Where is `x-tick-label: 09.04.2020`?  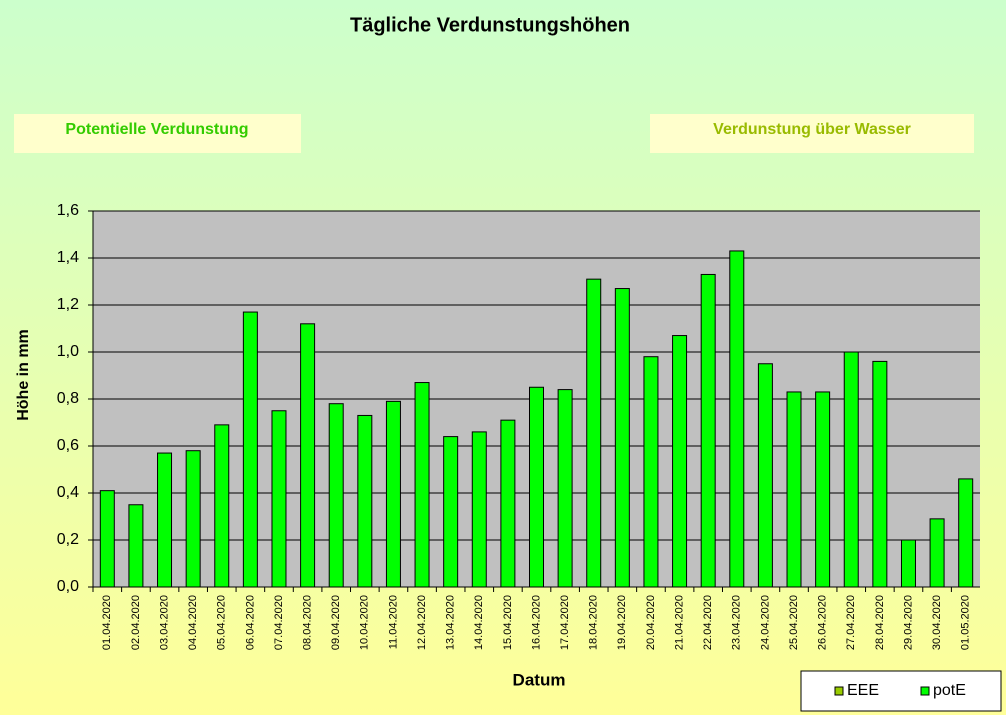
x-tick-label: 09.04.2020 is located at coordinates (336, 622).